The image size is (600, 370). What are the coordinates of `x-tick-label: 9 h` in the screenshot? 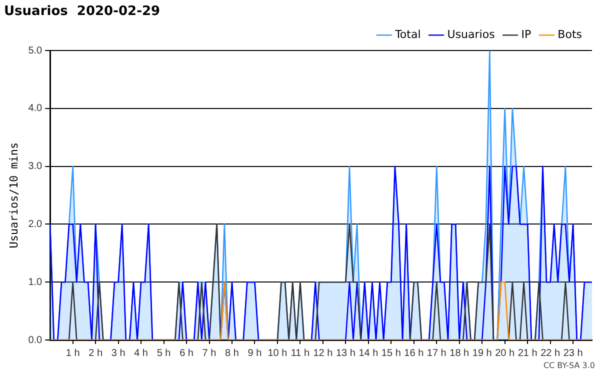 It's located at (255, 353).